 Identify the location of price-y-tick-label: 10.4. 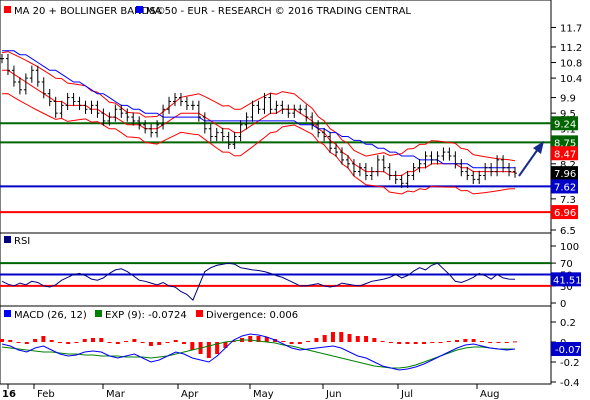
(571, 79).